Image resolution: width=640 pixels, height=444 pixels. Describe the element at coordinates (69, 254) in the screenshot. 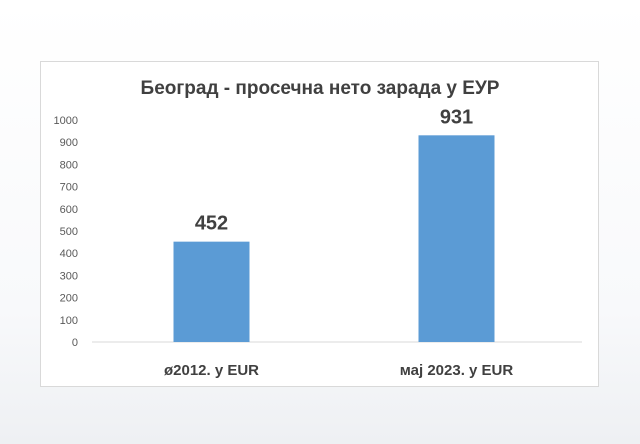

I see `y-tick-label: 400` at that location.